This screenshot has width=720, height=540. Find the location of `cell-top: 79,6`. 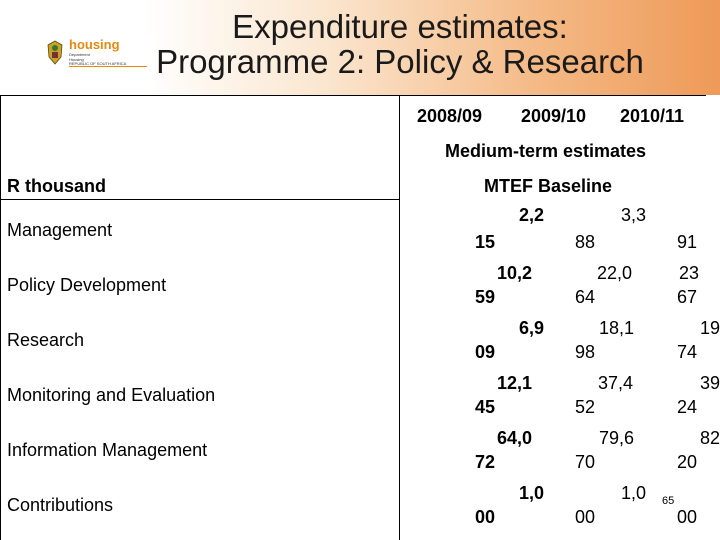

cell-top: 79,6 is located at coordinates (617, 438).